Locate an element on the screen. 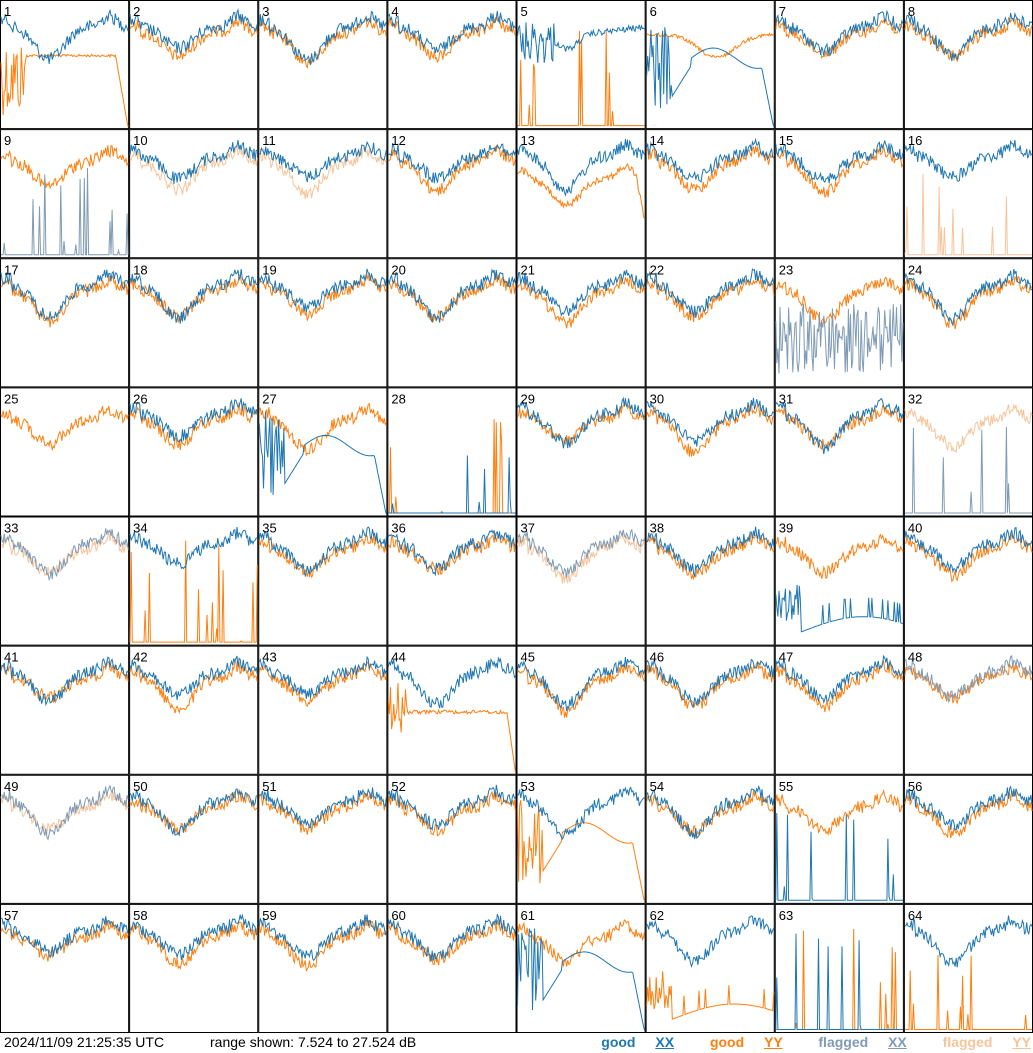 The height and width of the screenshot is (1053, 1033). panel-label: 19 is located at coordinates (269, 269).